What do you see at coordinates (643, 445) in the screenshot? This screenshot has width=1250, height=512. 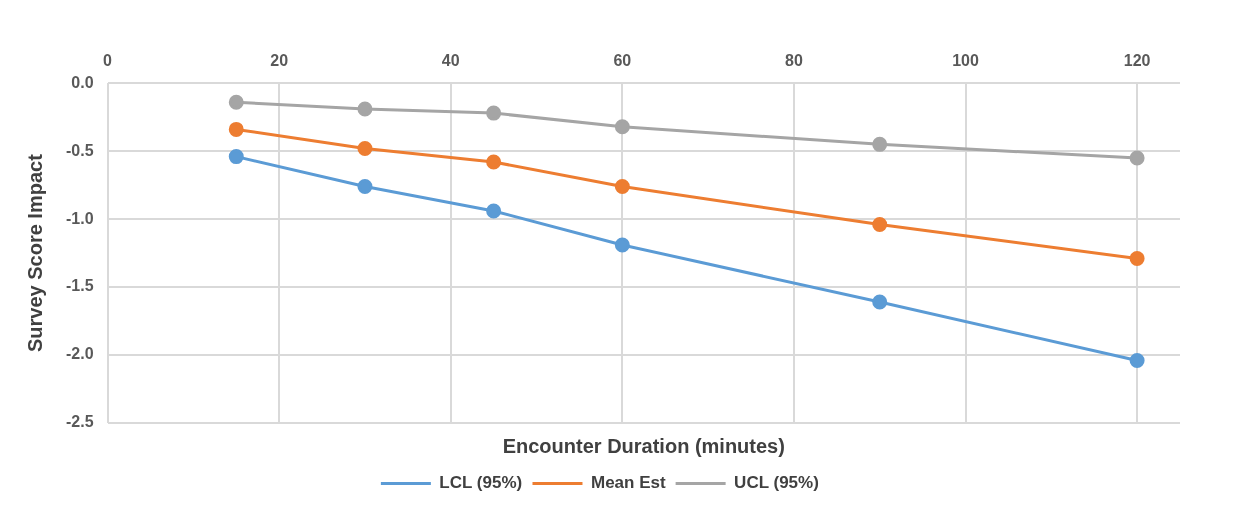 I see `x-axis-title: Encounter Duration (minutes)` at bounding box center [643, 445].